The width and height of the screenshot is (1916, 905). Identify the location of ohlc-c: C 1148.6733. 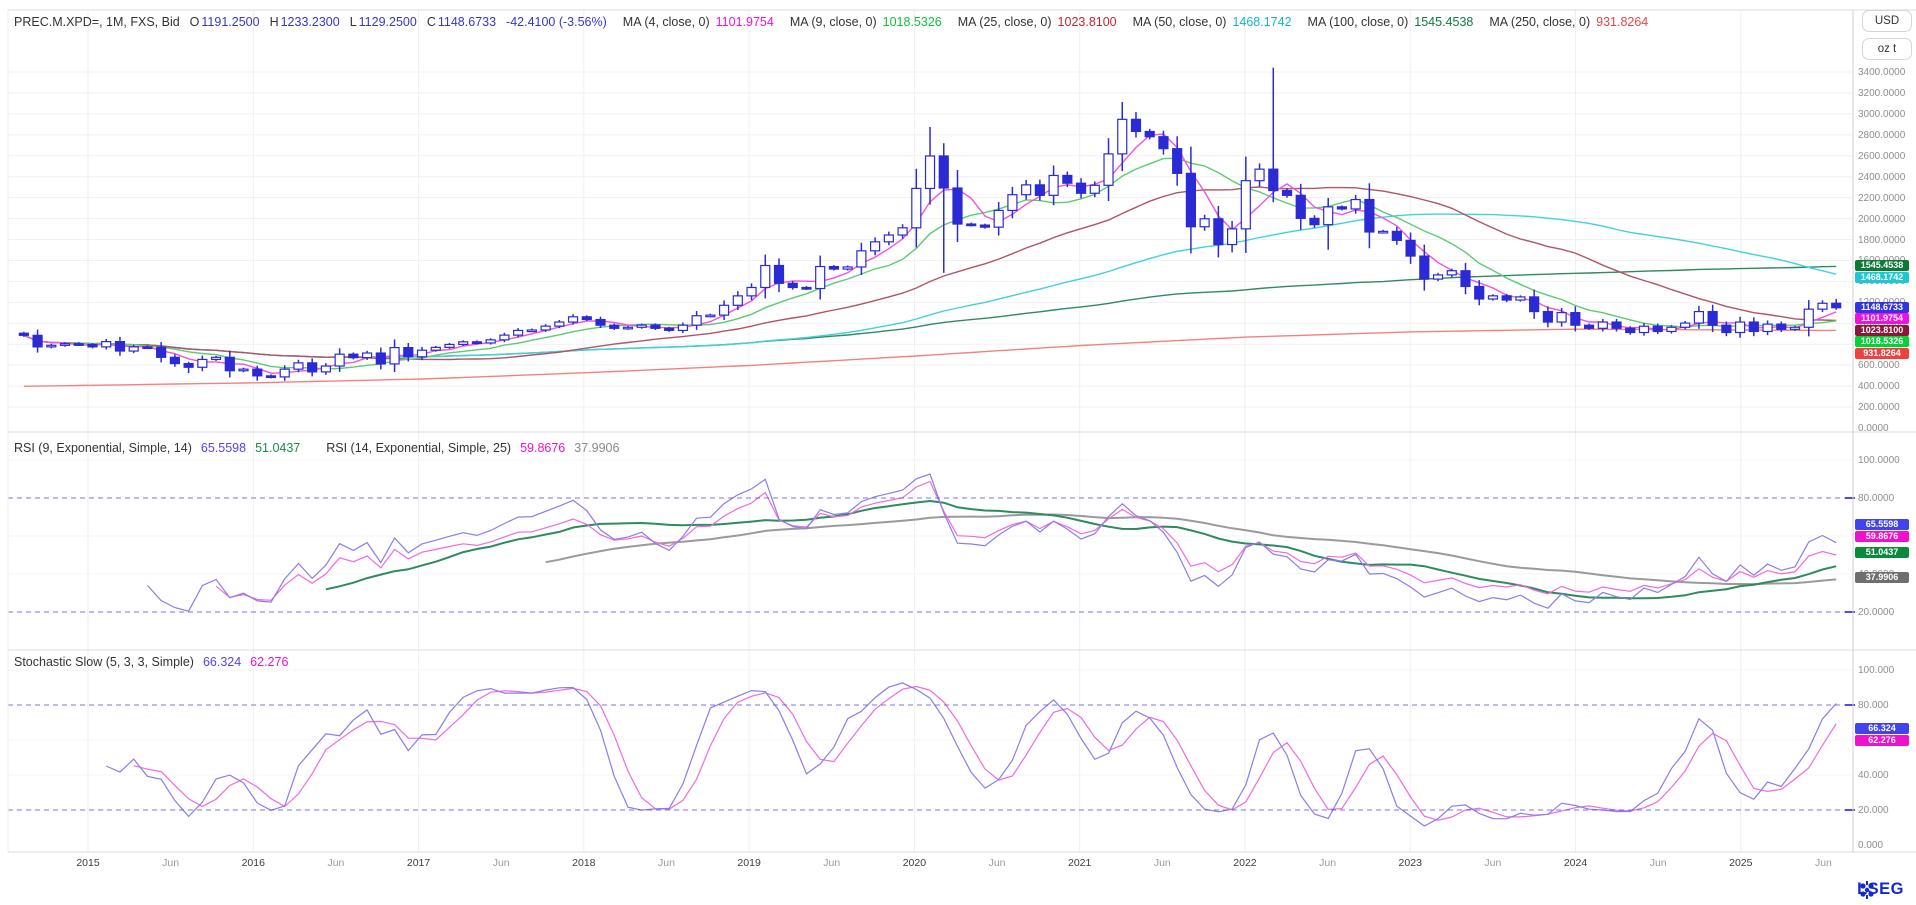
(461, 22).